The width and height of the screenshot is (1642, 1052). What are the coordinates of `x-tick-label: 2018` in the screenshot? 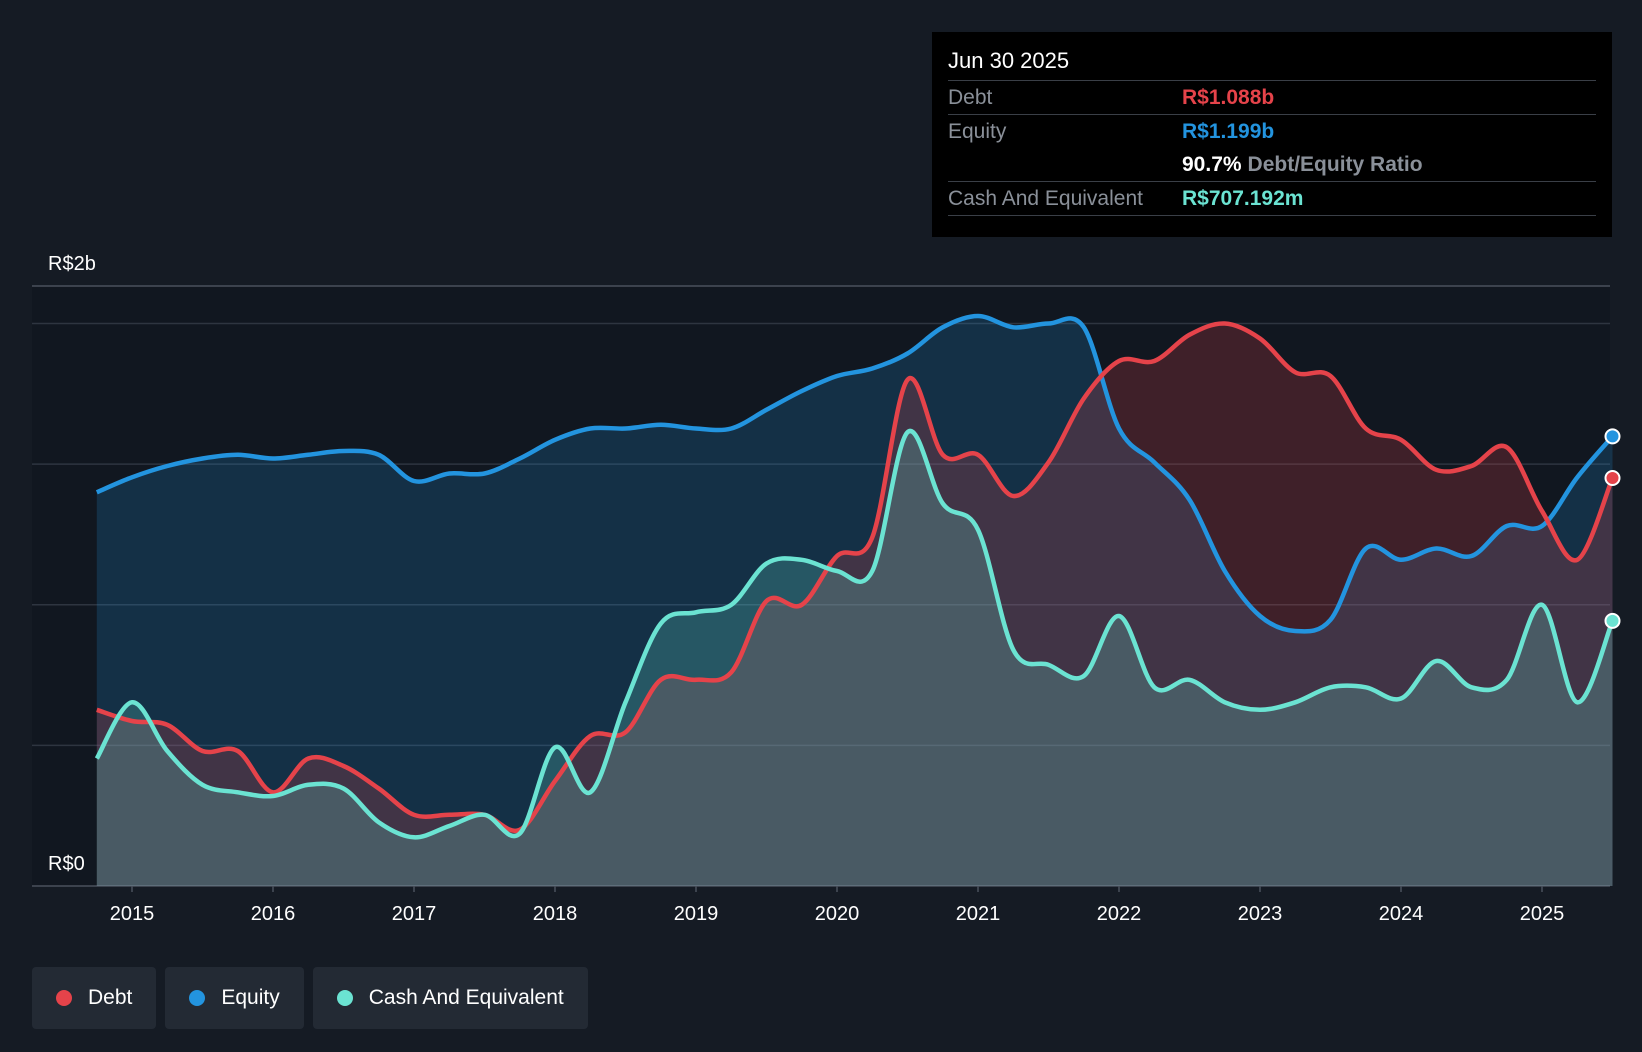 It's located at (555, 914).